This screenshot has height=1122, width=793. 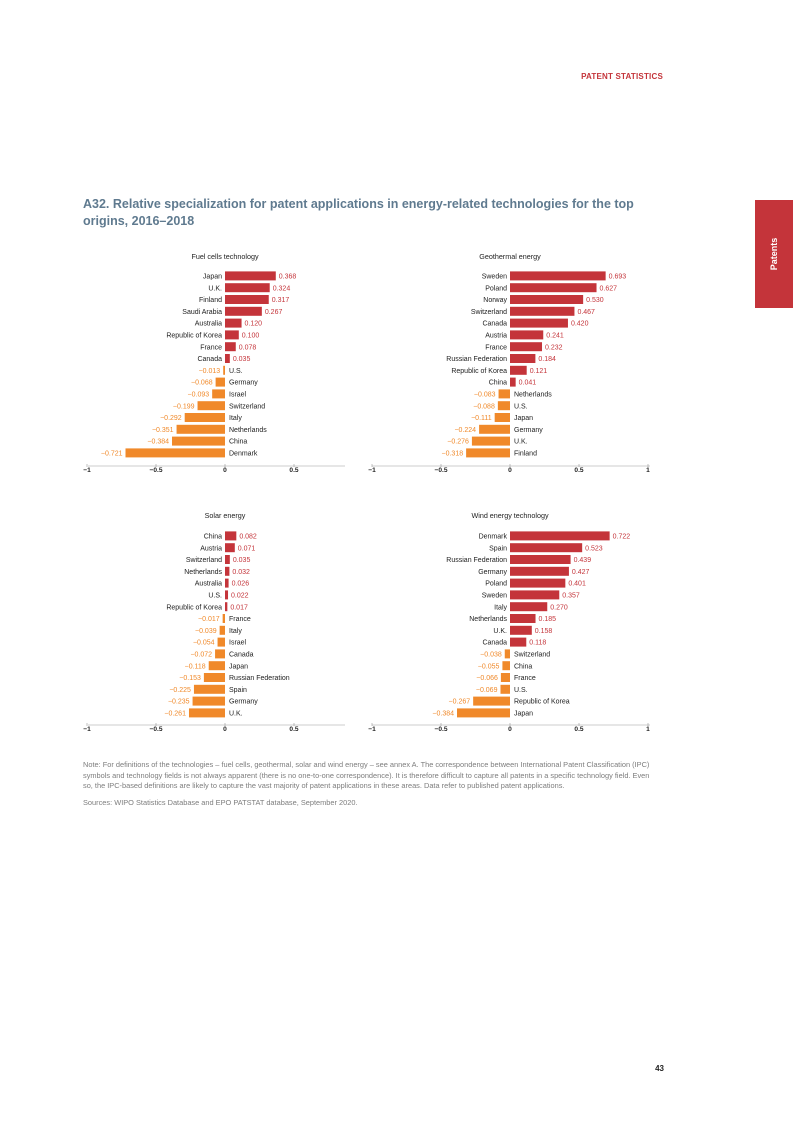 What do you see at coordinates (479, 371) in the screenshot?
I see `chart2-category-label-8: Republic of Korea` at bounding box center [479, 371].